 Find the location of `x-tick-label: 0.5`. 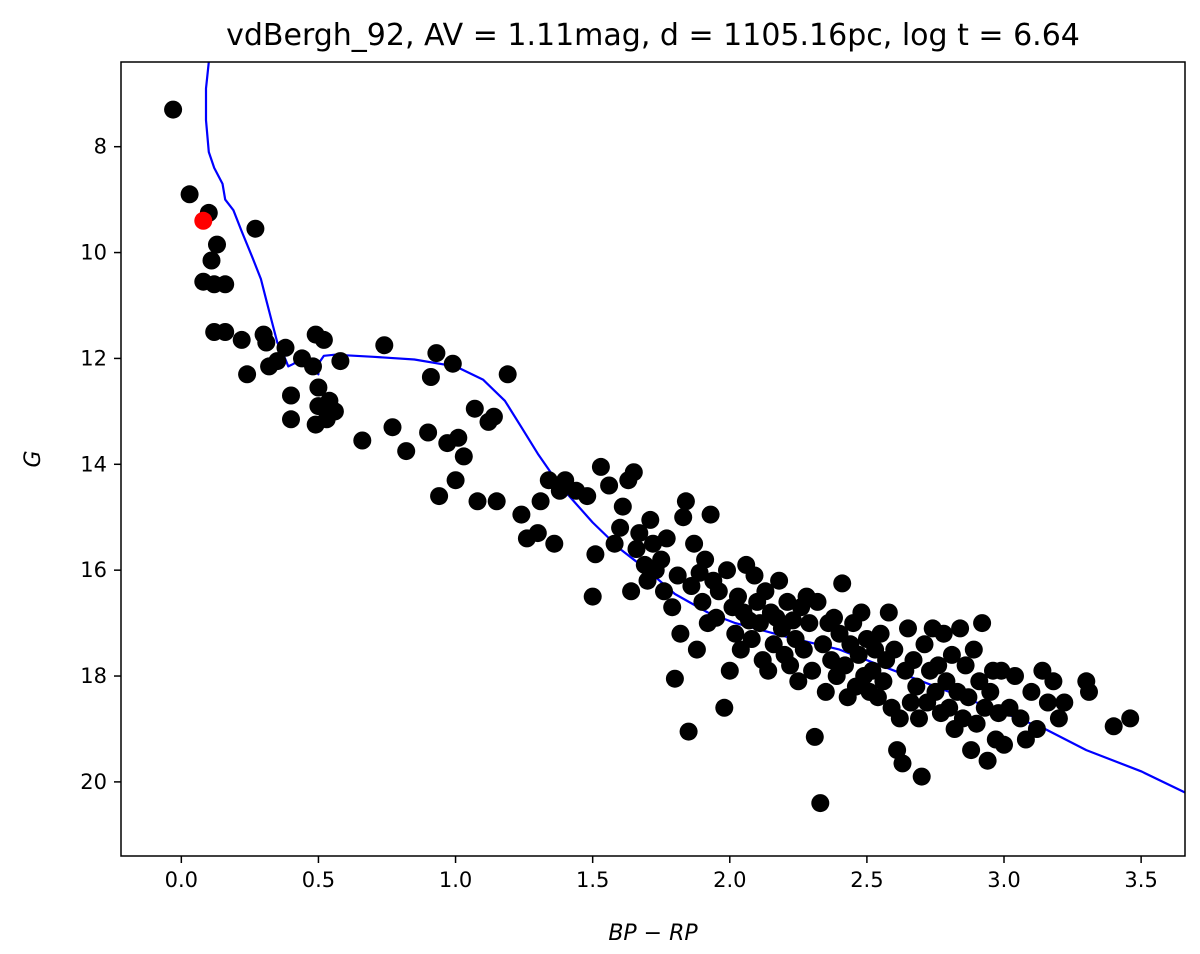

x-tick-label: 0.5 is located at coordinates (318, 880).